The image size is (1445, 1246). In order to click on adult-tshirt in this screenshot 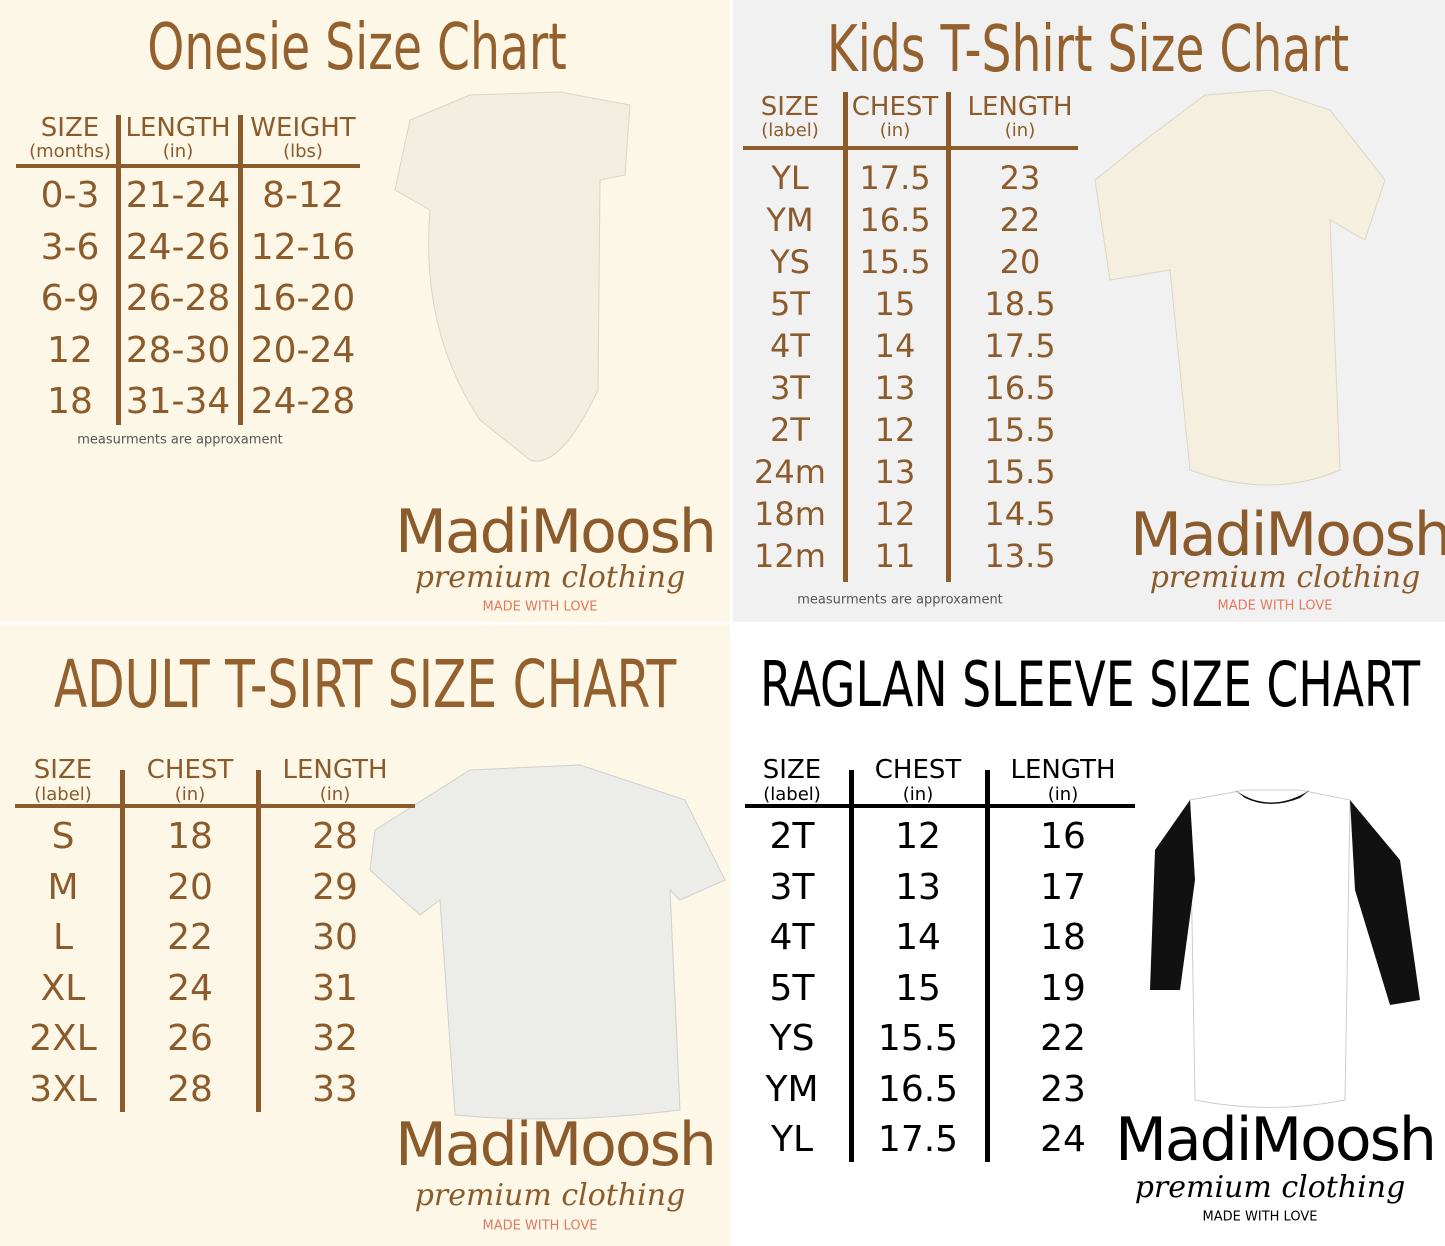, I will do `click(547, 942)`.